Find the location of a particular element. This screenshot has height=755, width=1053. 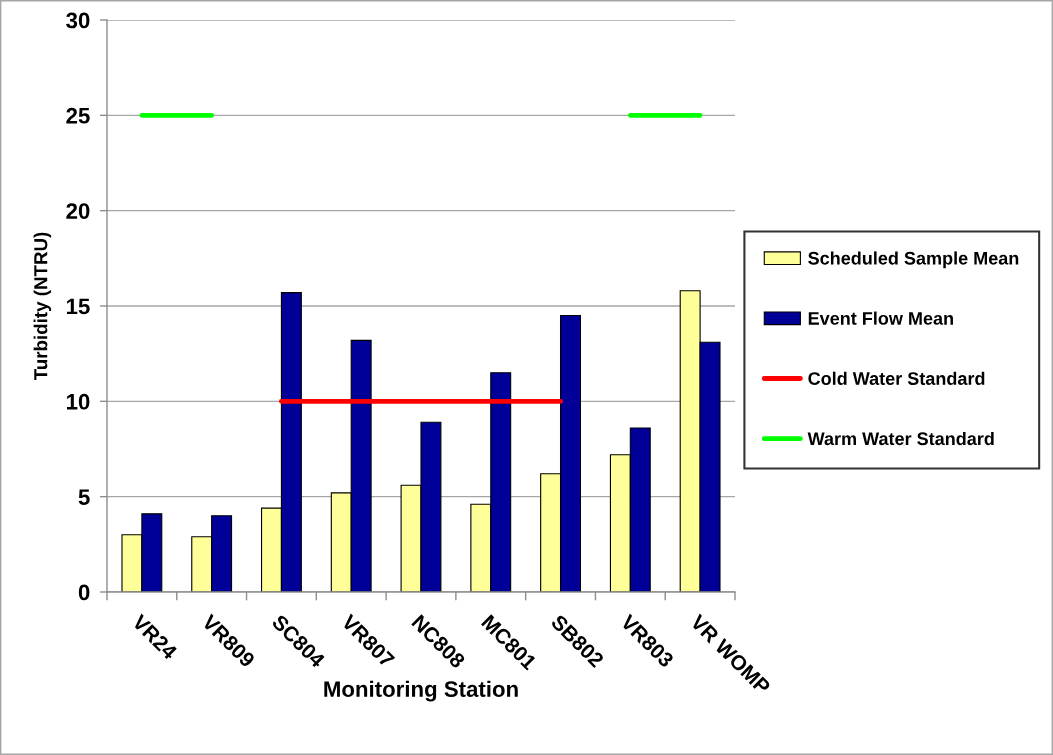

y-tick-label: 20 is located at coordinates (78, 211).